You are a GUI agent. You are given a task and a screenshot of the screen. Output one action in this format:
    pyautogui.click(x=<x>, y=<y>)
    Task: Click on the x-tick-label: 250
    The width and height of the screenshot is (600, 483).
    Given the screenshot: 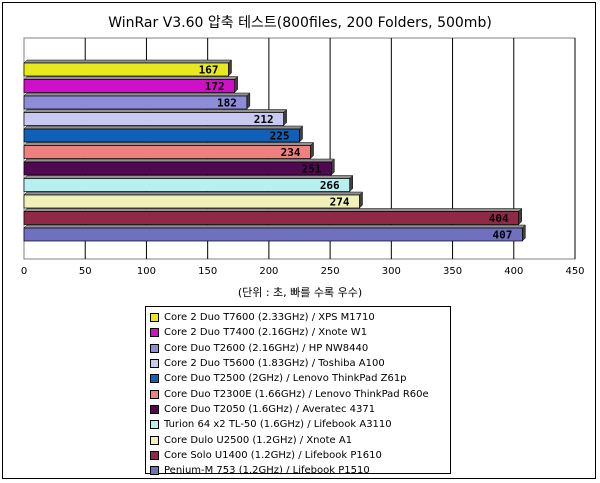 What is the action you would take?
    pyautogui.click(x=330, y=271)
    